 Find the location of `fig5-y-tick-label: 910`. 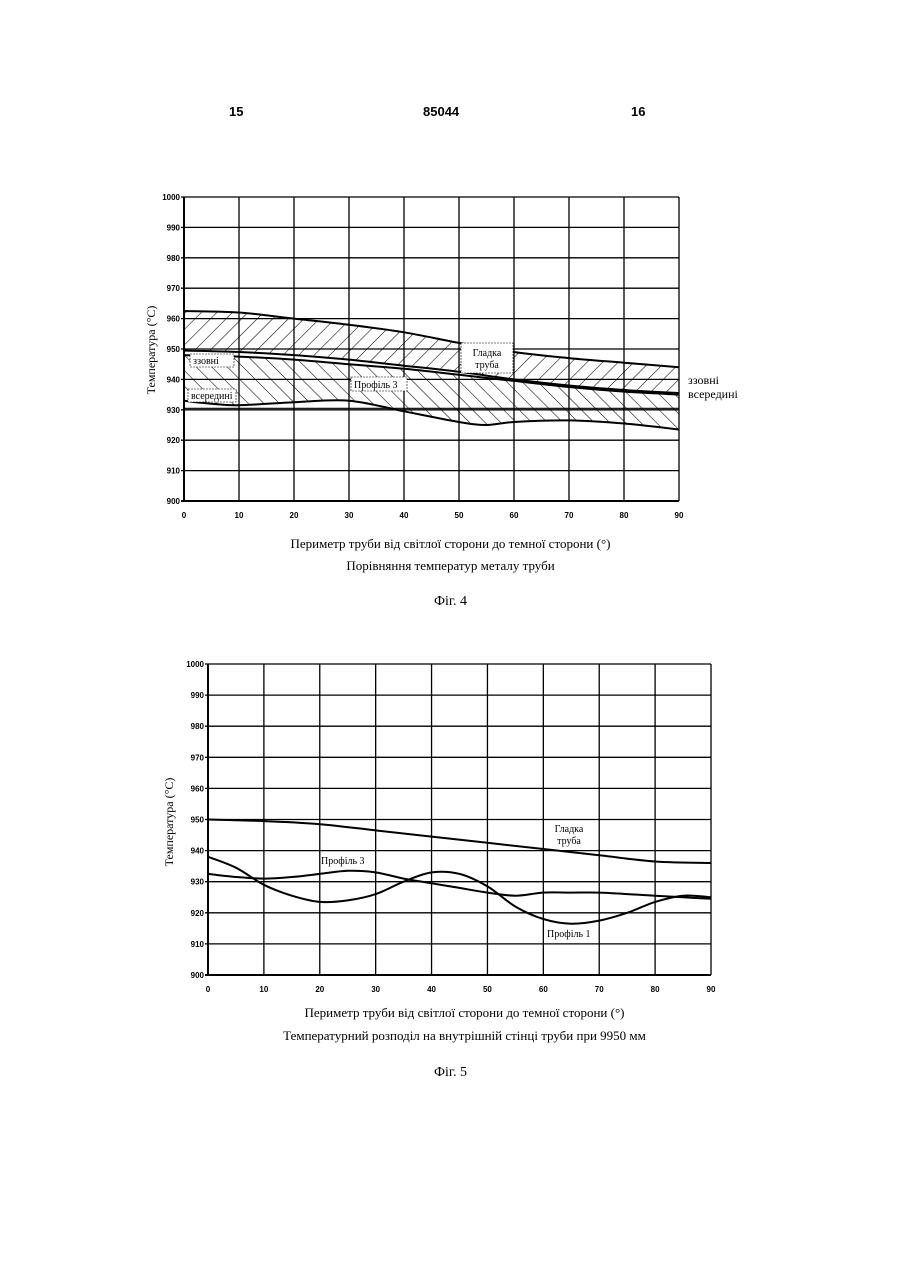

fig5-y-tick-label: 910 is located at coordinates (198, 944).